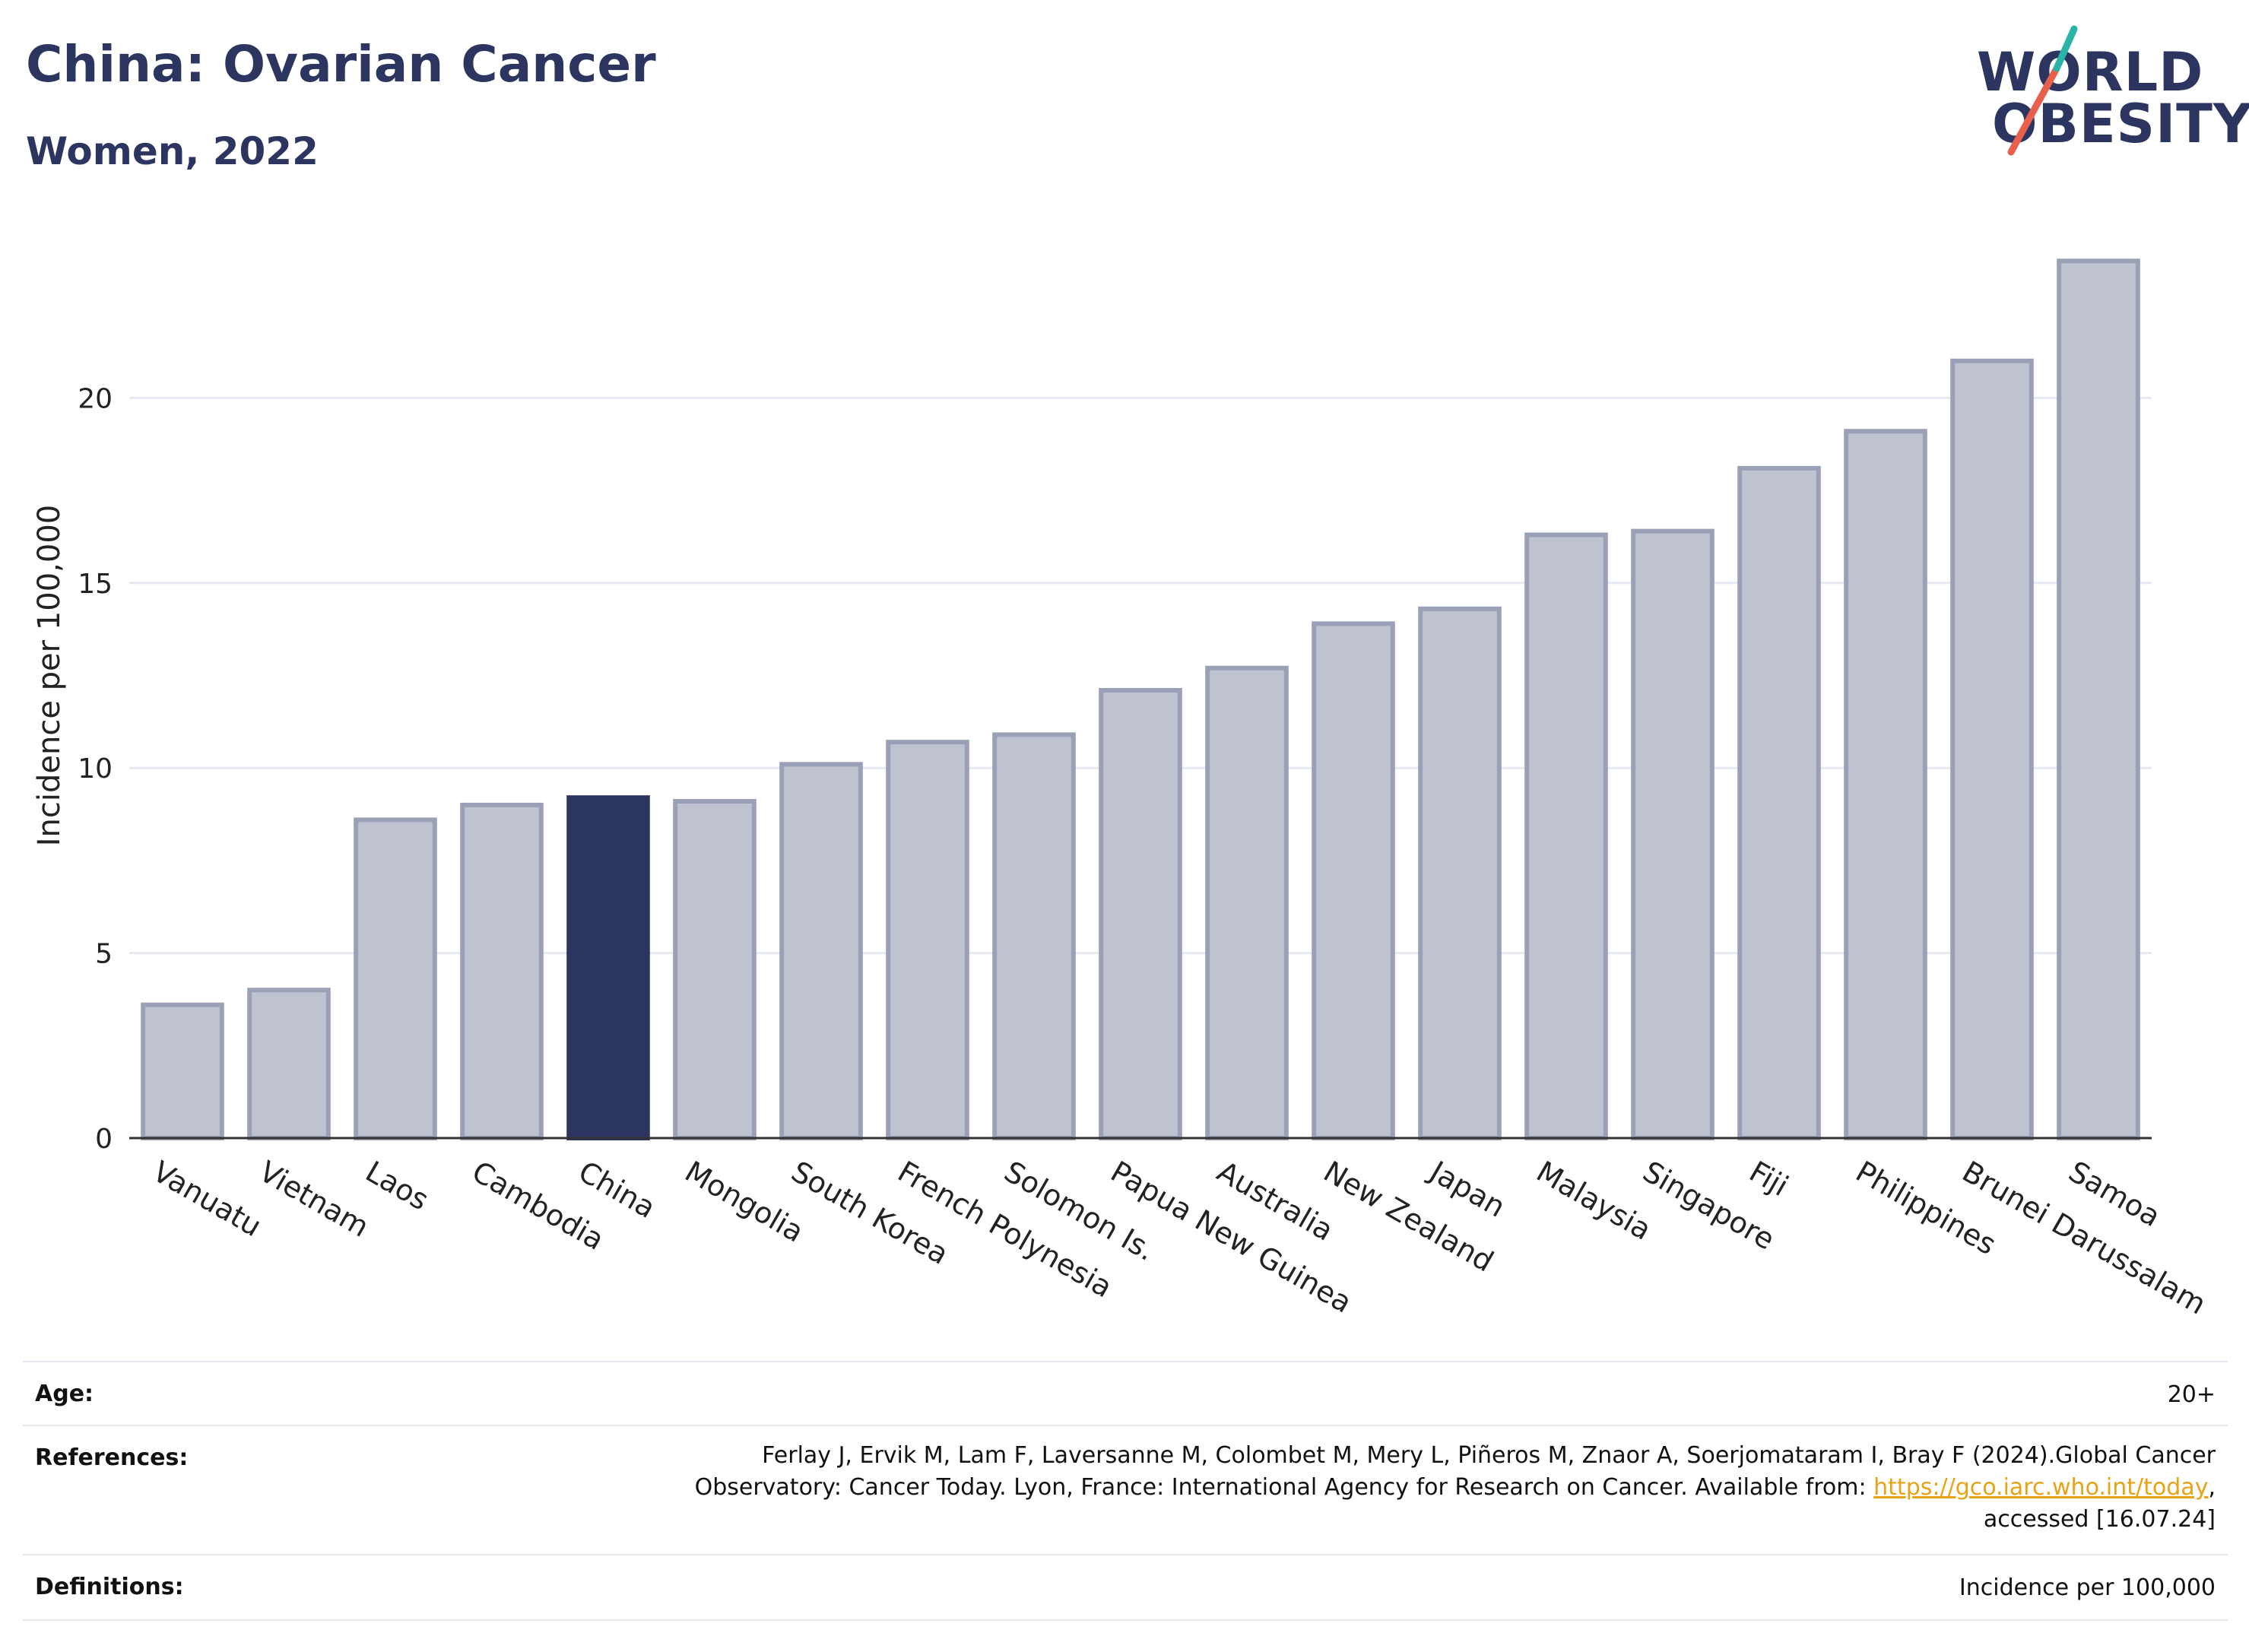  Describe the element at coordinates (172, 151) in the screenshot. I see `chart-subtitle: Women, 2022` at that location.